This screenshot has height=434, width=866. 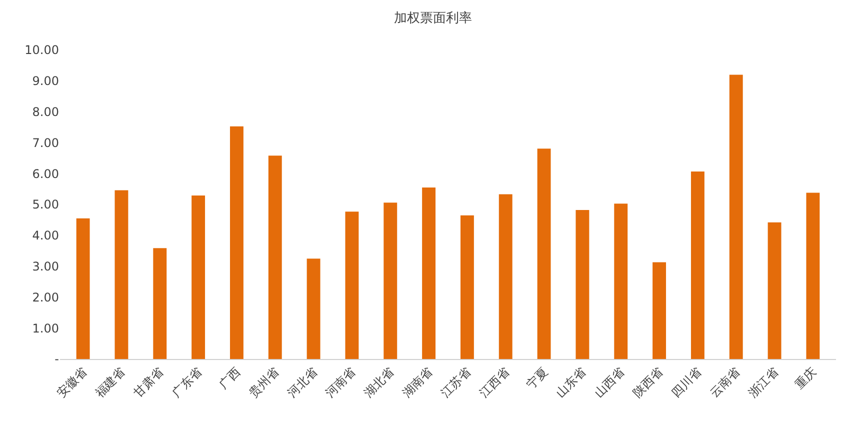 What do you see at coordinates (537, 378) in the screenshot?
I see `x-tick-label: 宁夏` at bounding box center [537, 378].